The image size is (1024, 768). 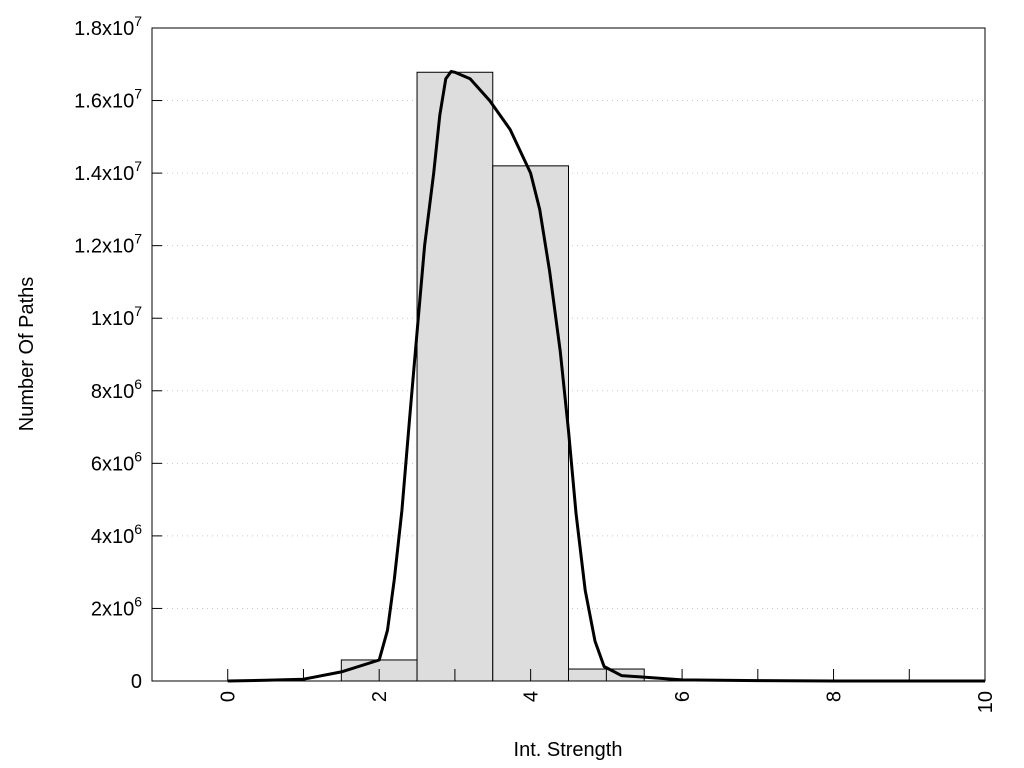 I want to click on x-tick-label: 10, so click(x=986, y=702).